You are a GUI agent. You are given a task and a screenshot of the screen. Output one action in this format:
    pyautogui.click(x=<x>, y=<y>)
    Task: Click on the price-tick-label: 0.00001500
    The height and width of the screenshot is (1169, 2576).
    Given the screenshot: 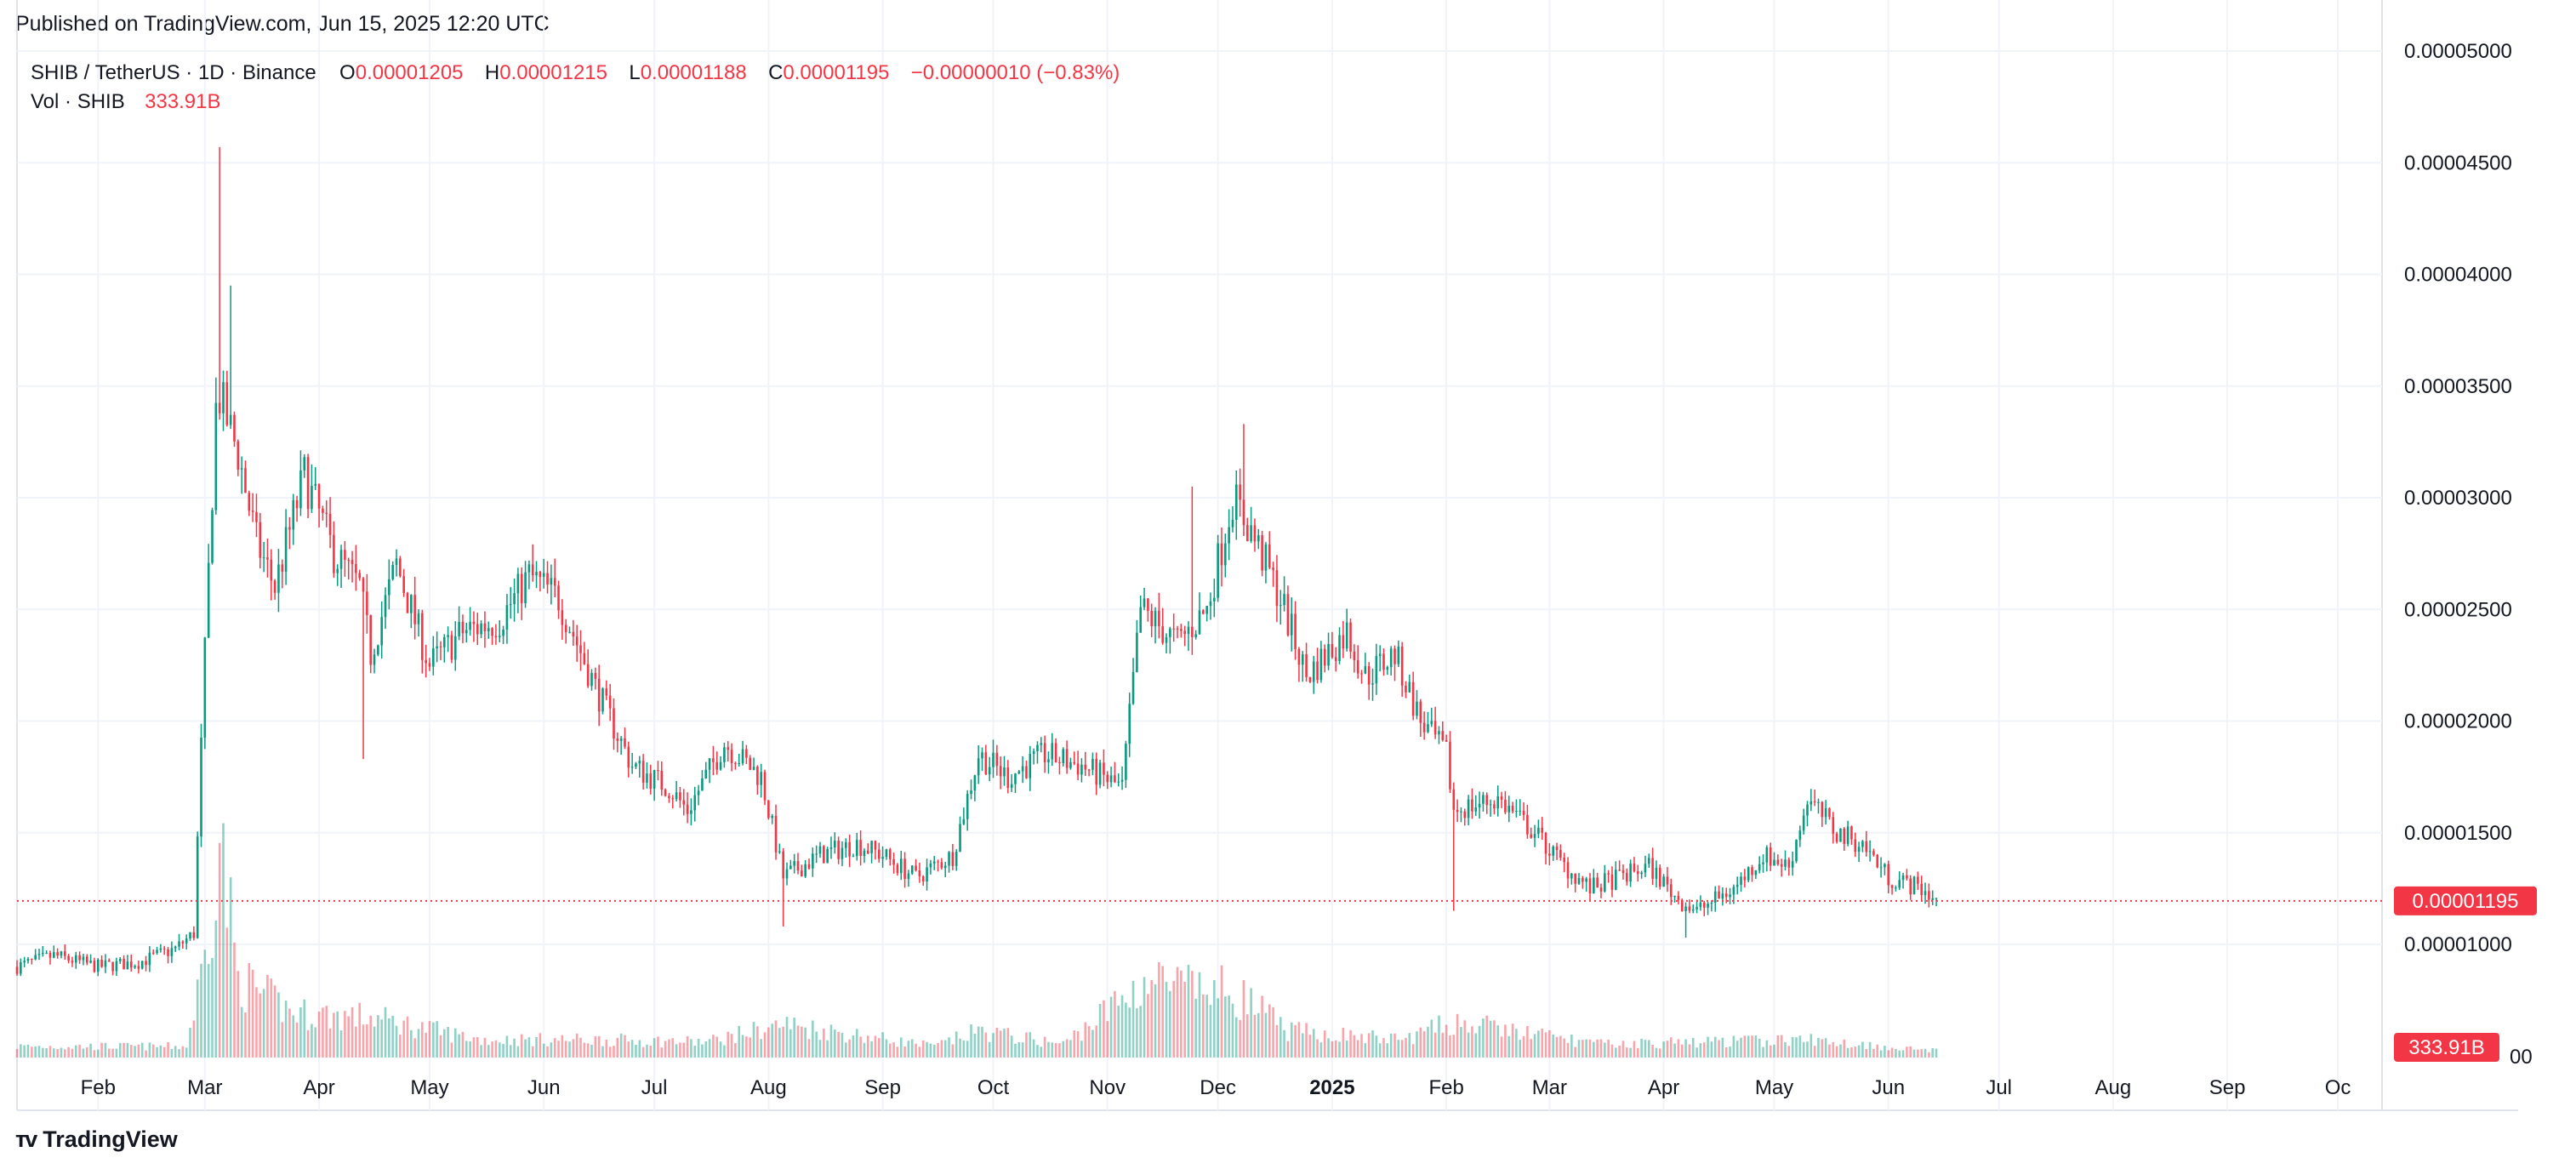 What is the action you would take?
    pyautogui.click(x=2458, y=833)
    